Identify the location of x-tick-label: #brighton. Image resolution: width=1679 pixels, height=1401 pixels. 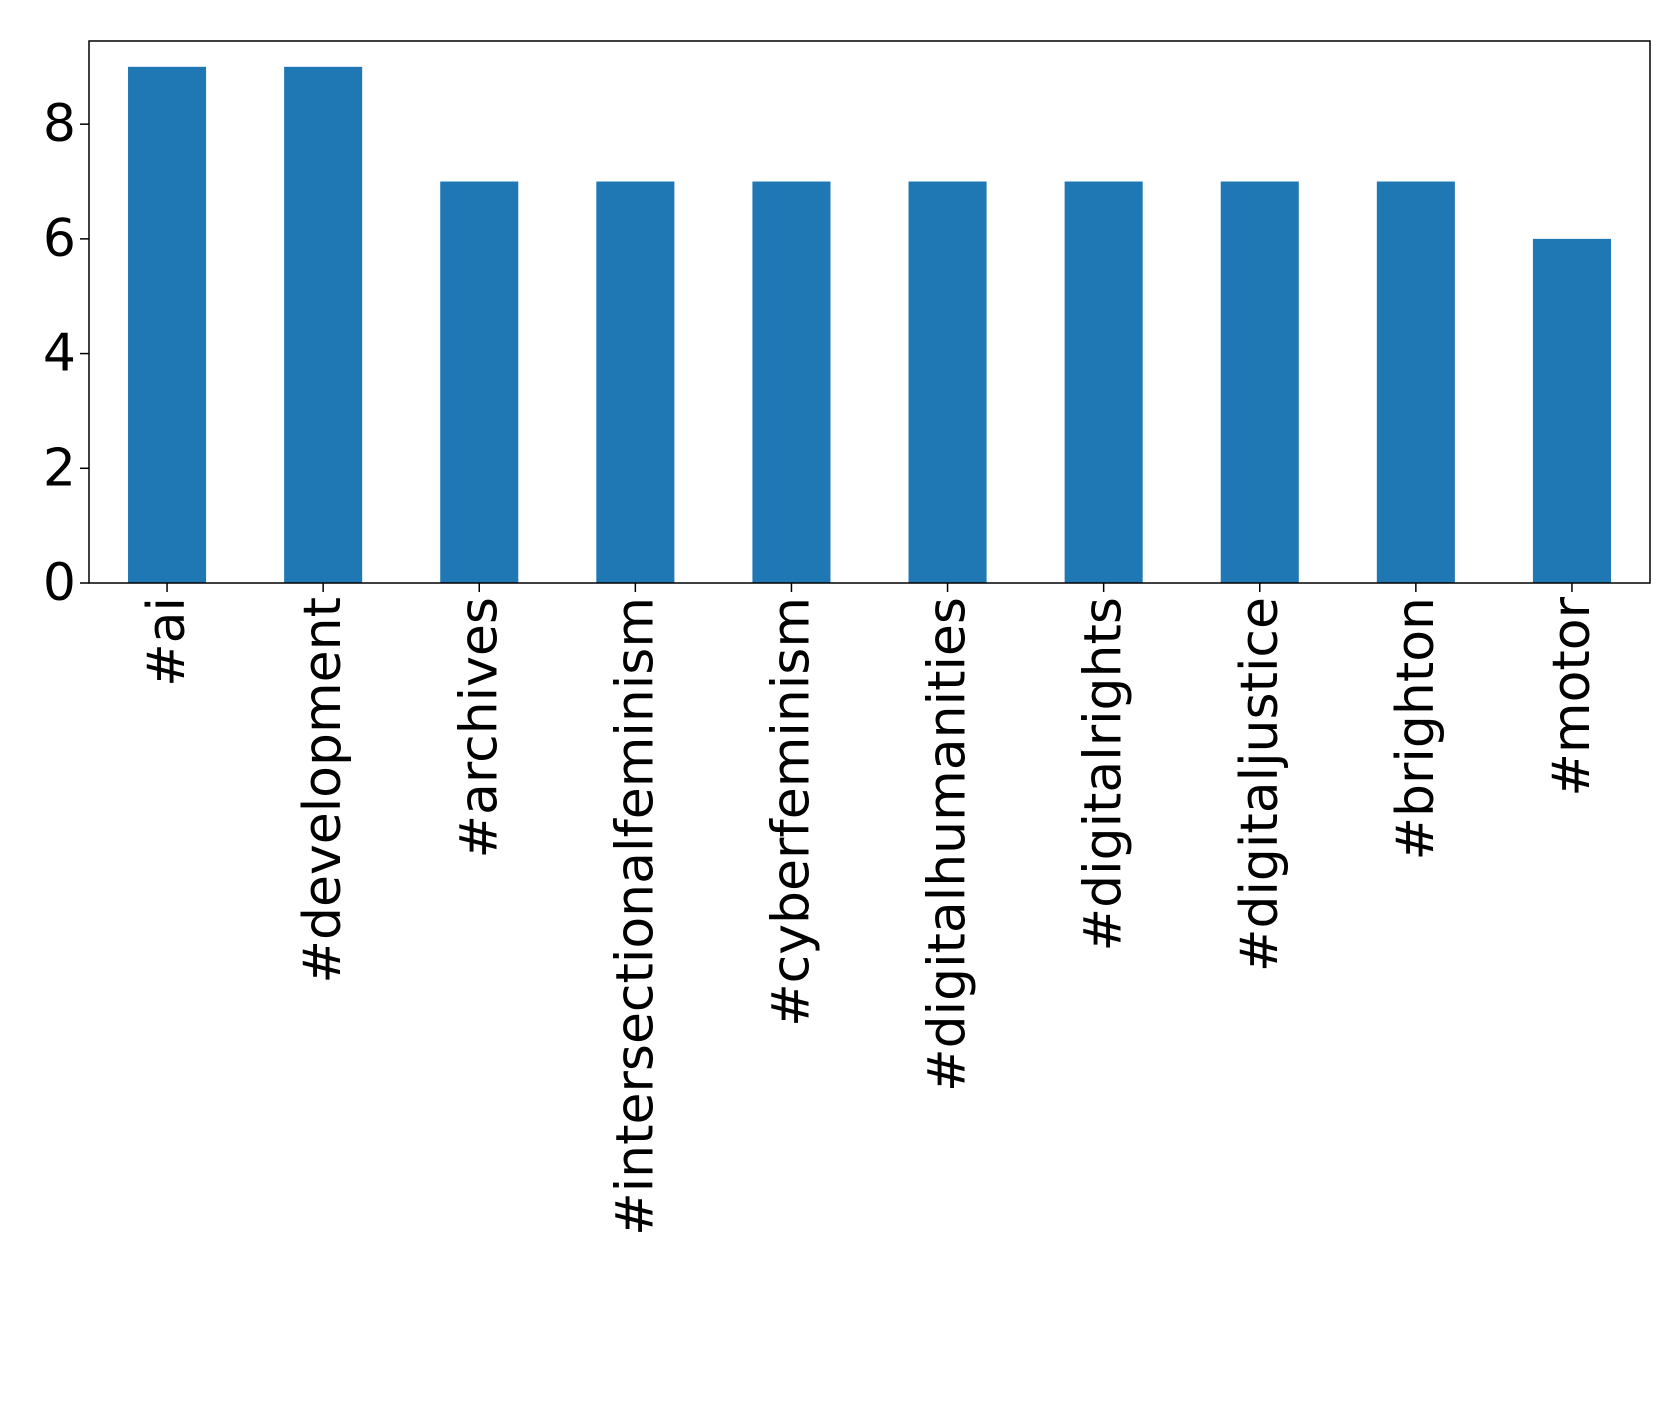
(1416, 729).